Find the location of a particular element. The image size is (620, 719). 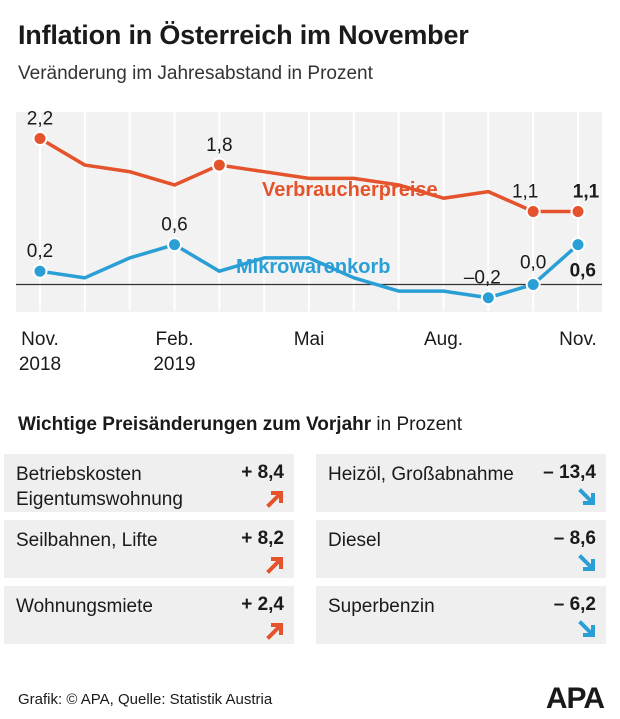

section-title-bold: Wichtige Preisänderungen zum Vorjahr is located at coordinates (195, 424).